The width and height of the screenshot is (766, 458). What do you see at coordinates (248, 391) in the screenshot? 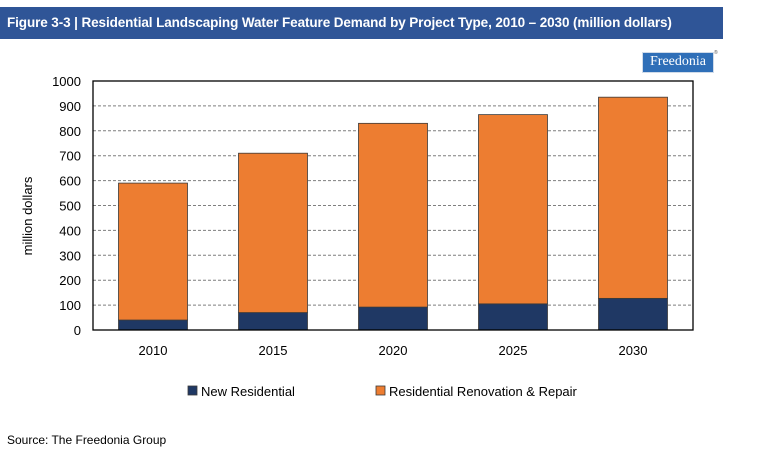
I see `legend-label-new-residential: New Residential` at bounding box center [248, 391].